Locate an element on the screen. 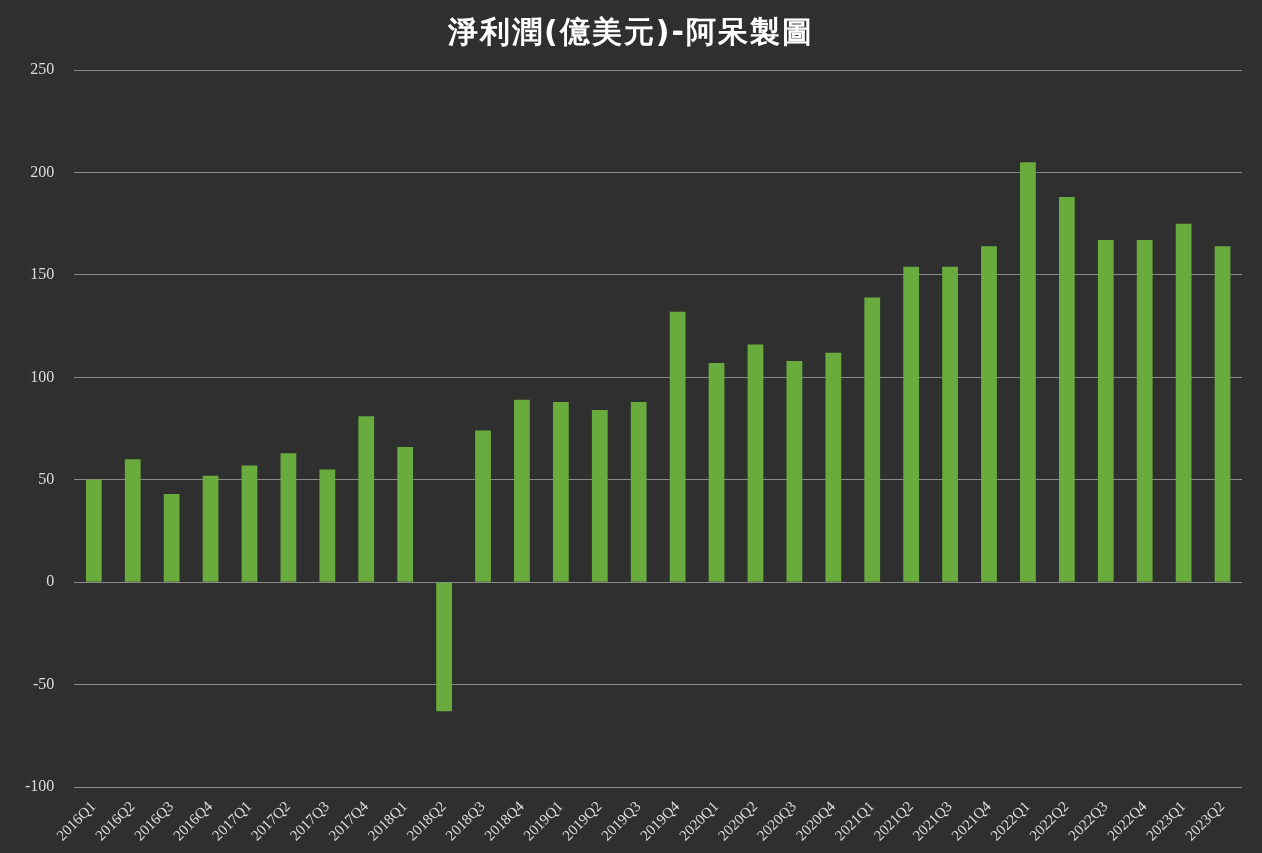  y-tick-label: 200 is located at coordinates (42, 171).